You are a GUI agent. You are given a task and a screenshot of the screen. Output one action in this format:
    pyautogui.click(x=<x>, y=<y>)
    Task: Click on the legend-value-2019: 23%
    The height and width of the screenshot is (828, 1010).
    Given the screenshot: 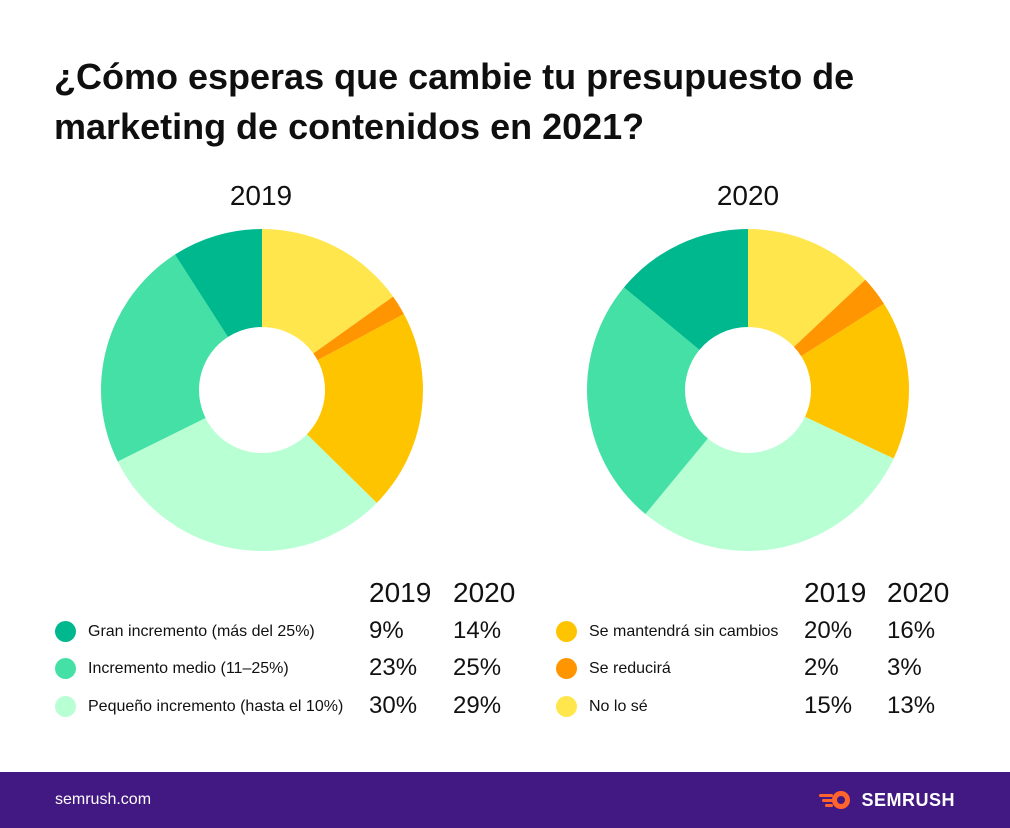 What is the action you would take?
    pyautogui.click(x=393, y=667)
    